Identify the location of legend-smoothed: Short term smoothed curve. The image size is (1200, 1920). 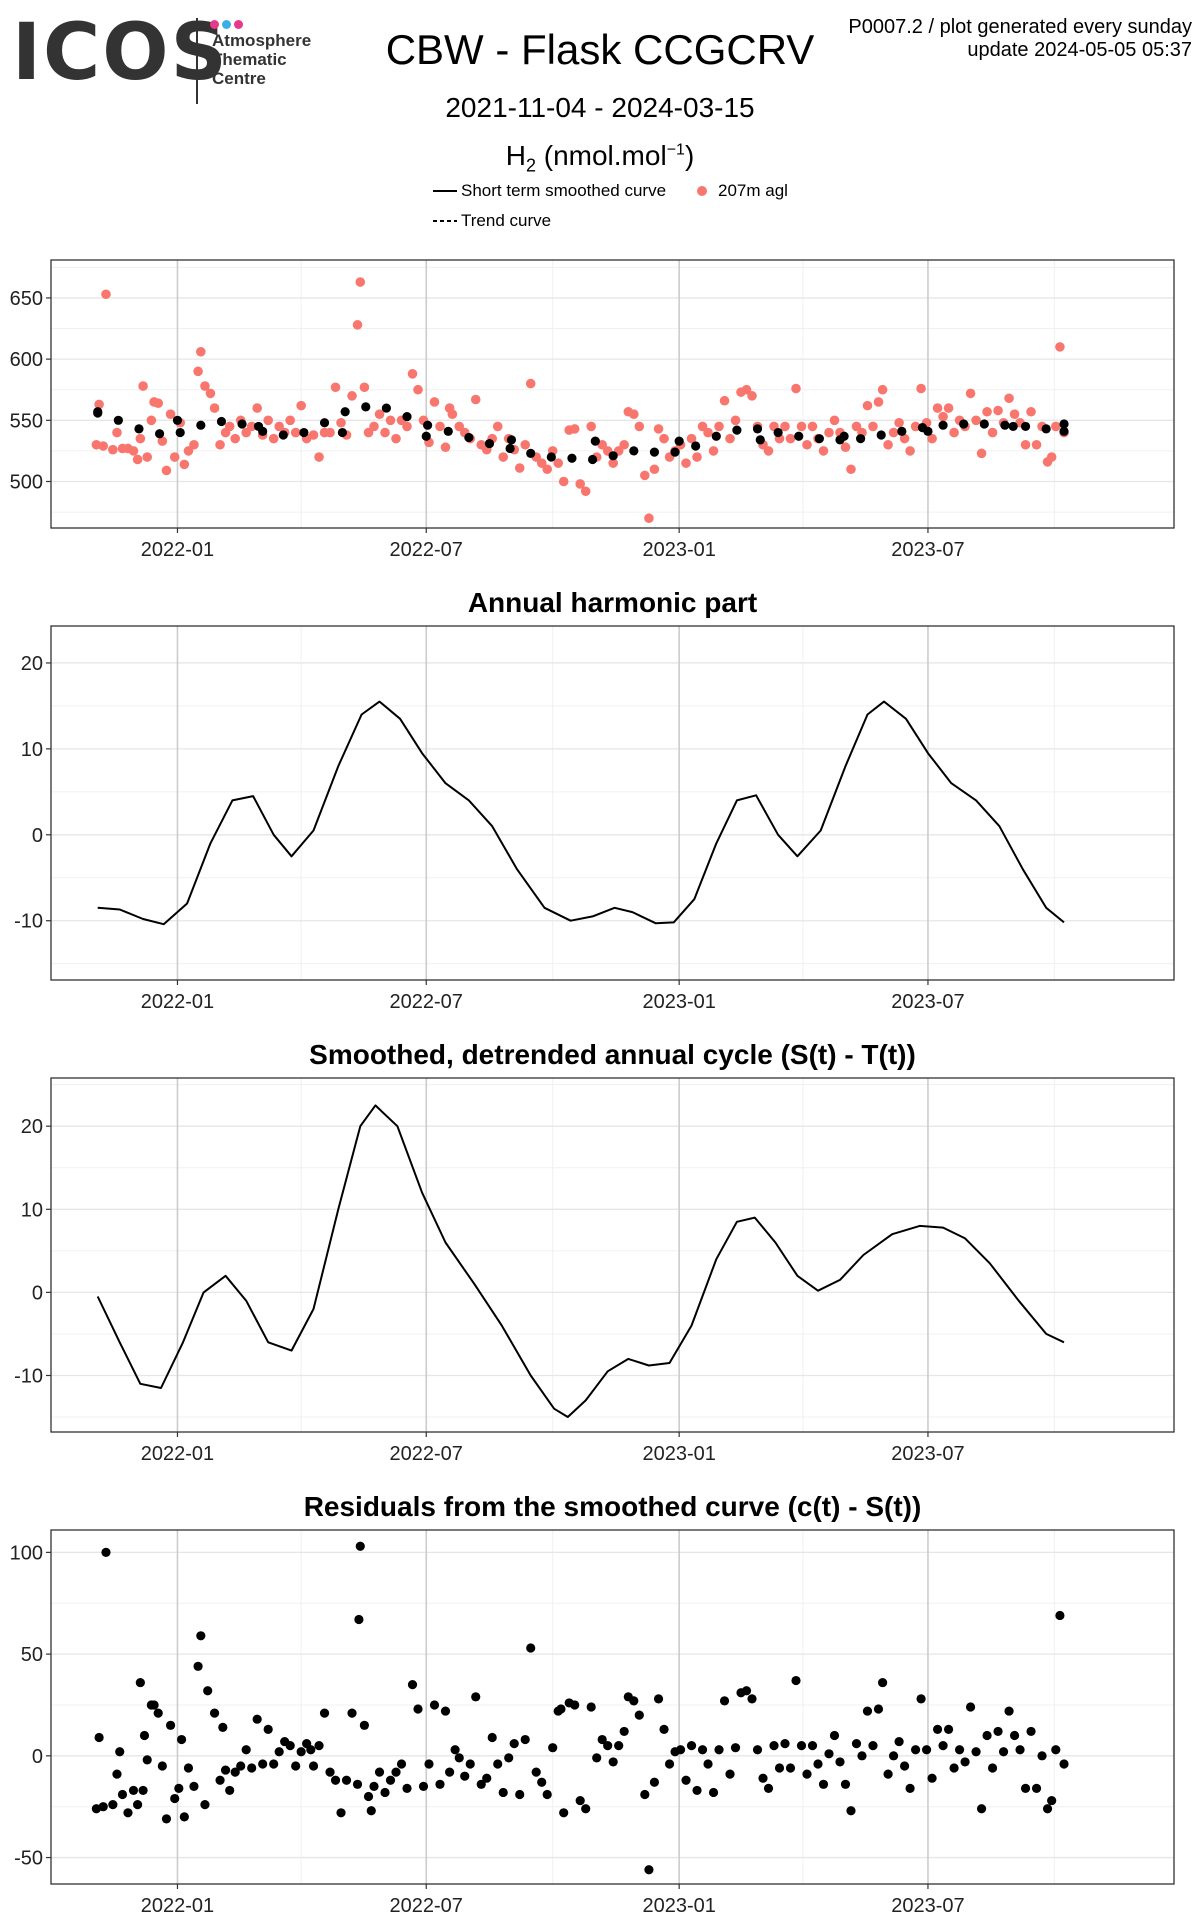
(549, 191).